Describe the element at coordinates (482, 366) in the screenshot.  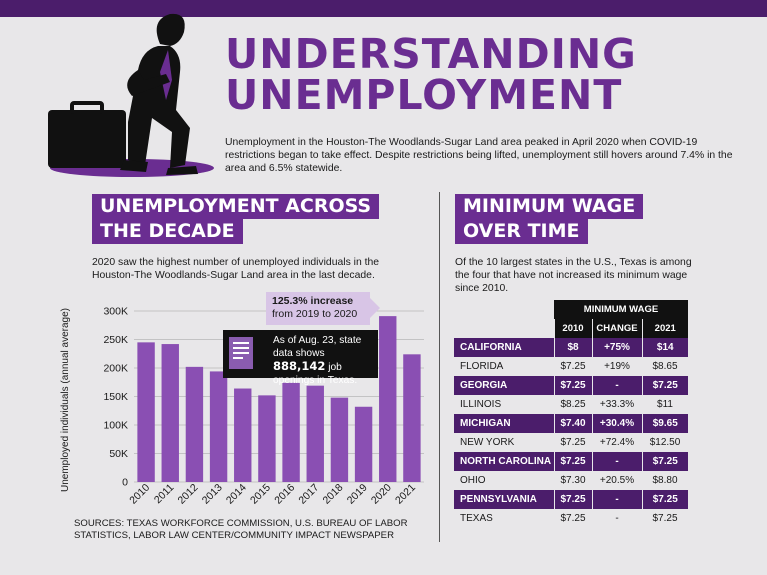
I see `state-cell: FLORIDA` at that location.